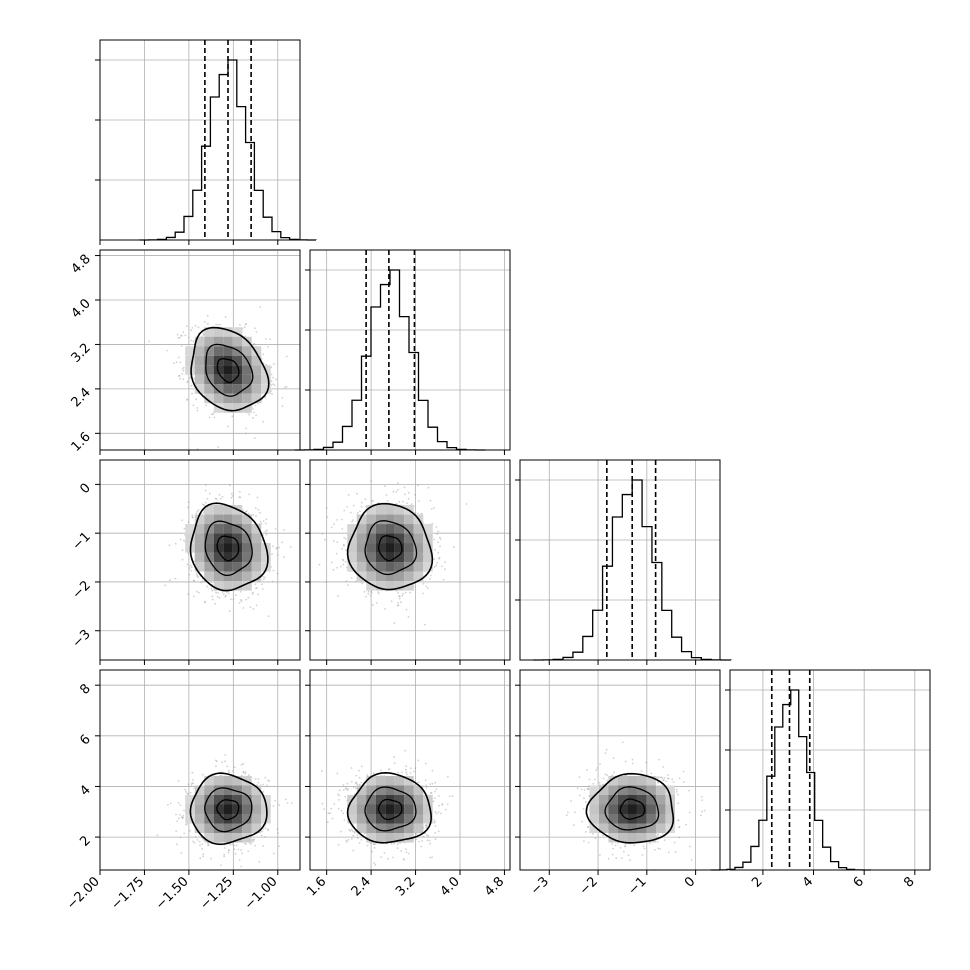 The height and width of the screenshot is (970, 970). Describe the element at coordinates (81, 442) in the screenshot. I see `y-tick-label: 1.6` at that location.